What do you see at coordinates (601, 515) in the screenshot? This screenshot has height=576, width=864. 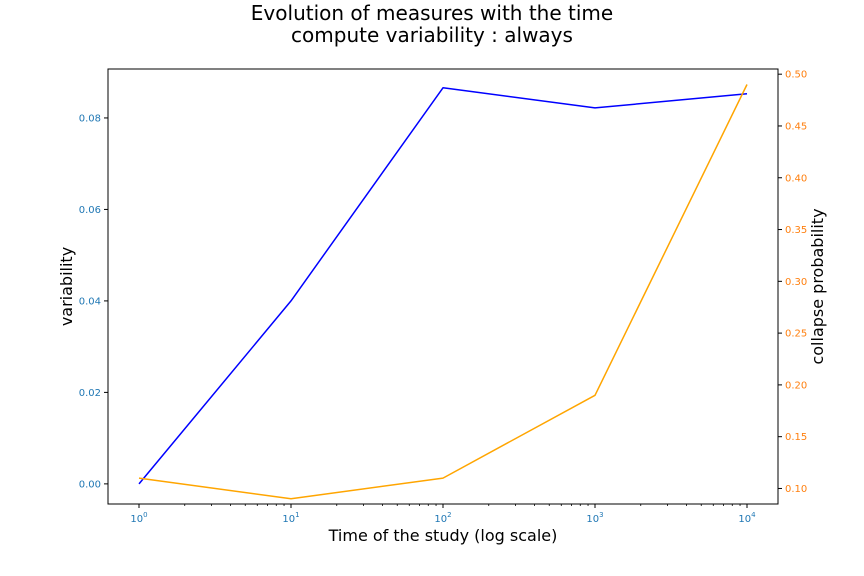 I see `x-tick-exponent: 3` at bounding box center [601, 515].